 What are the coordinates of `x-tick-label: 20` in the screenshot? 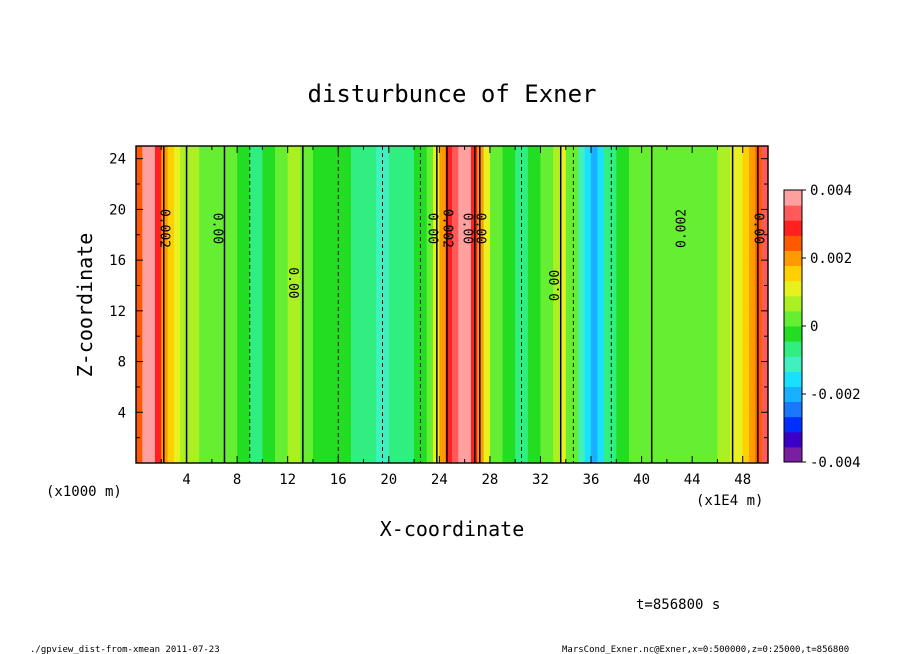 It's located at (388, 480).